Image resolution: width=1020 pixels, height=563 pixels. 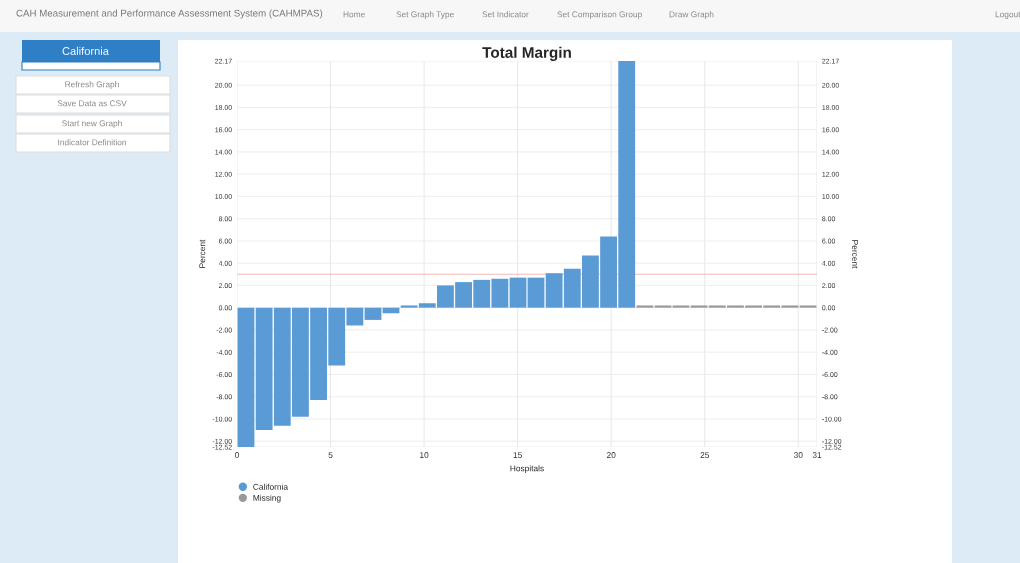 I want to click on text: Set Comparison Group, so click(x=599, y=15).